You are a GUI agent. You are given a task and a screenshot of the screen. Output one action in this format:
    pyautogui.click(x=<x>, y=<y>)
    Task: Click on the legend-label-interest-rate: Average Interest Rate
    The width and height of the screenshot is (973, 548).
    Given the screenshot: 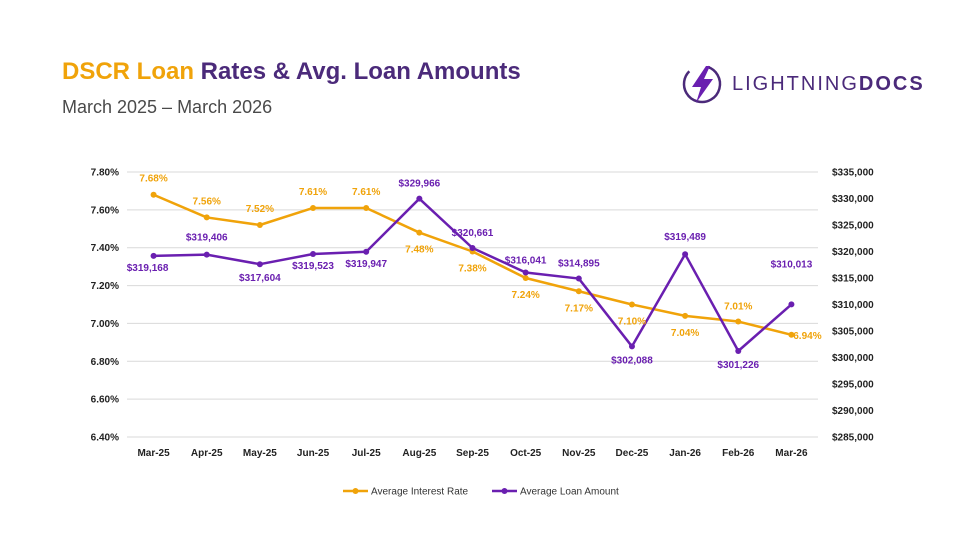 What is the action you would take?
    pyautogui.click(x=420, y=492)
    